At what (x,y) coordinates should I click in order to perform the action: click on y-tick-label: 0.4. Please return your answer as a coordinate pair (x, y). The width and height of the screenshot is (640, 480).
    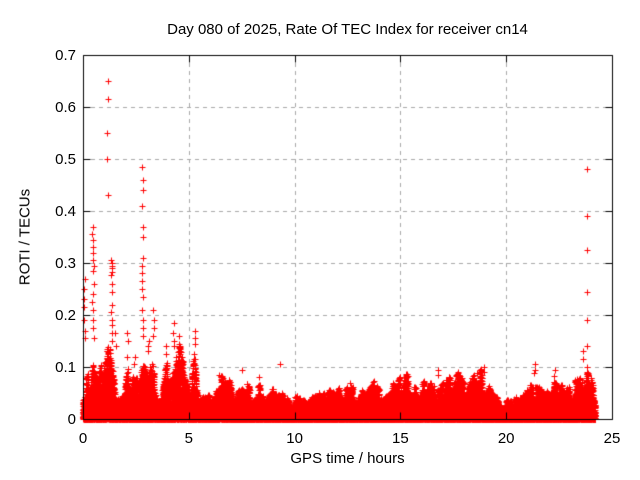
    Looking at the image, I should click on (65, 211).